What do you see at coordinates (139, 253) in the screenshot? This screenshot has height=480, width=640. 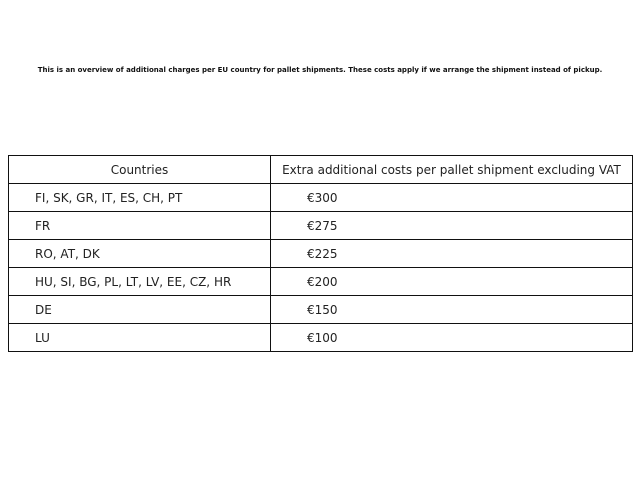 I see `countries-cell: RO, AT, DK` at bounding box center [139, 253].